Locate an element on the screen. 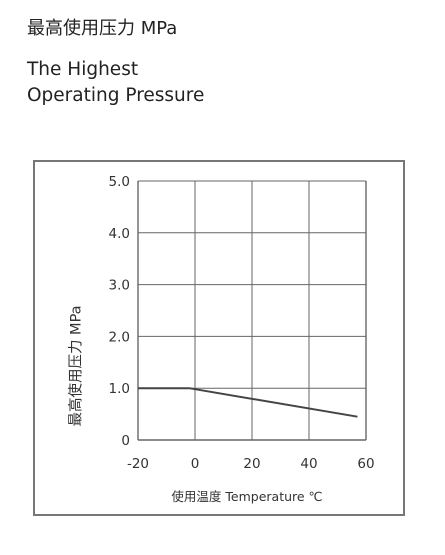 Image resolution: width=445 pixels, height=555 pixels. x-tick-label: -20 is located at coordinates (138, 464).